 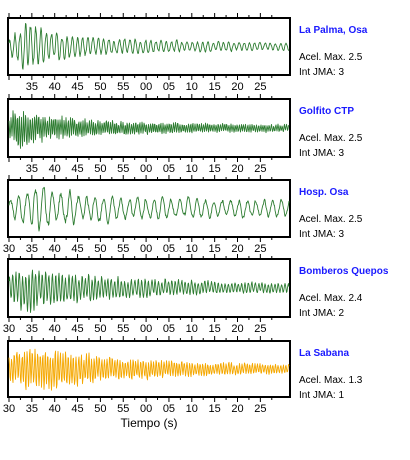 I want to click on int-jma-label: Int JMA: 1, so click(x=321, y=395).